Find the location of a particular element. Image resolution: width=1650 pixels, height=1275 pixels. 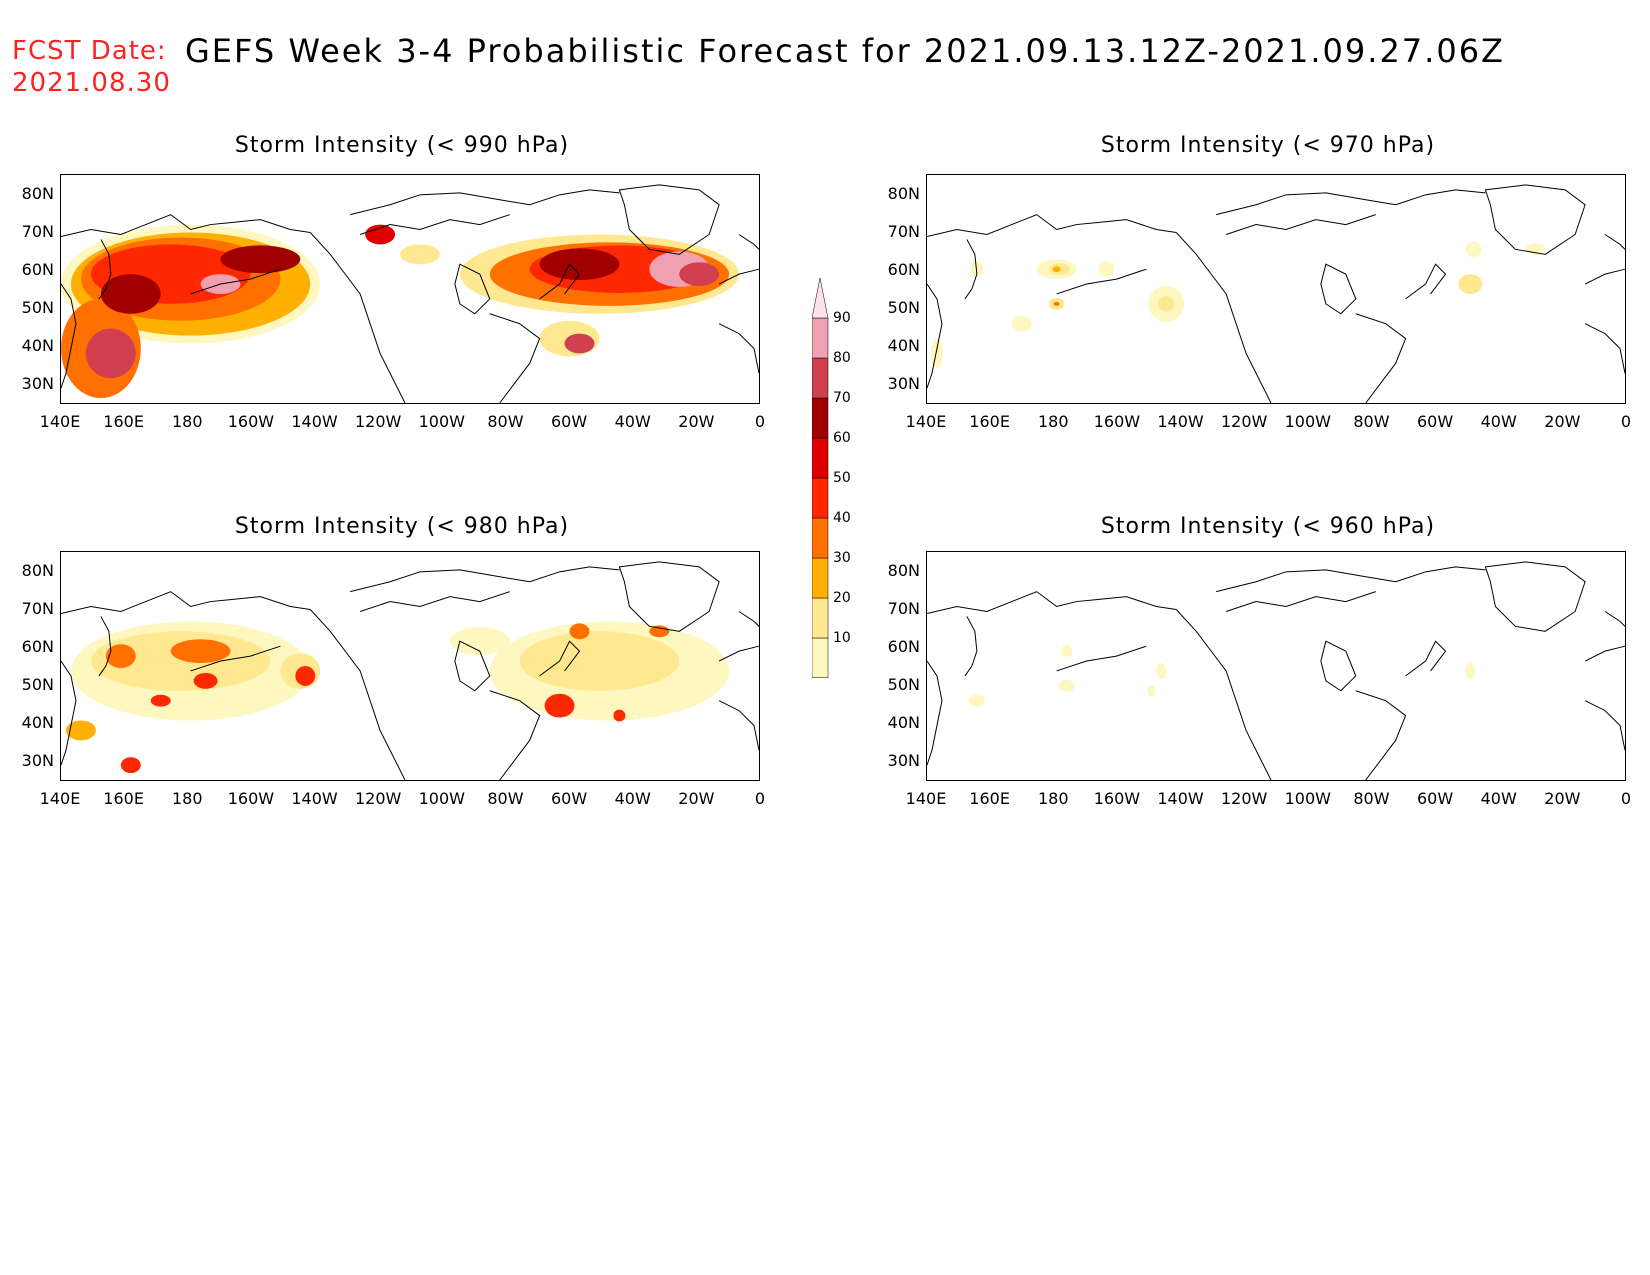

panel-title-960: Storm Intensity (< 960 hPa) is located at coordinates (1268, 526).